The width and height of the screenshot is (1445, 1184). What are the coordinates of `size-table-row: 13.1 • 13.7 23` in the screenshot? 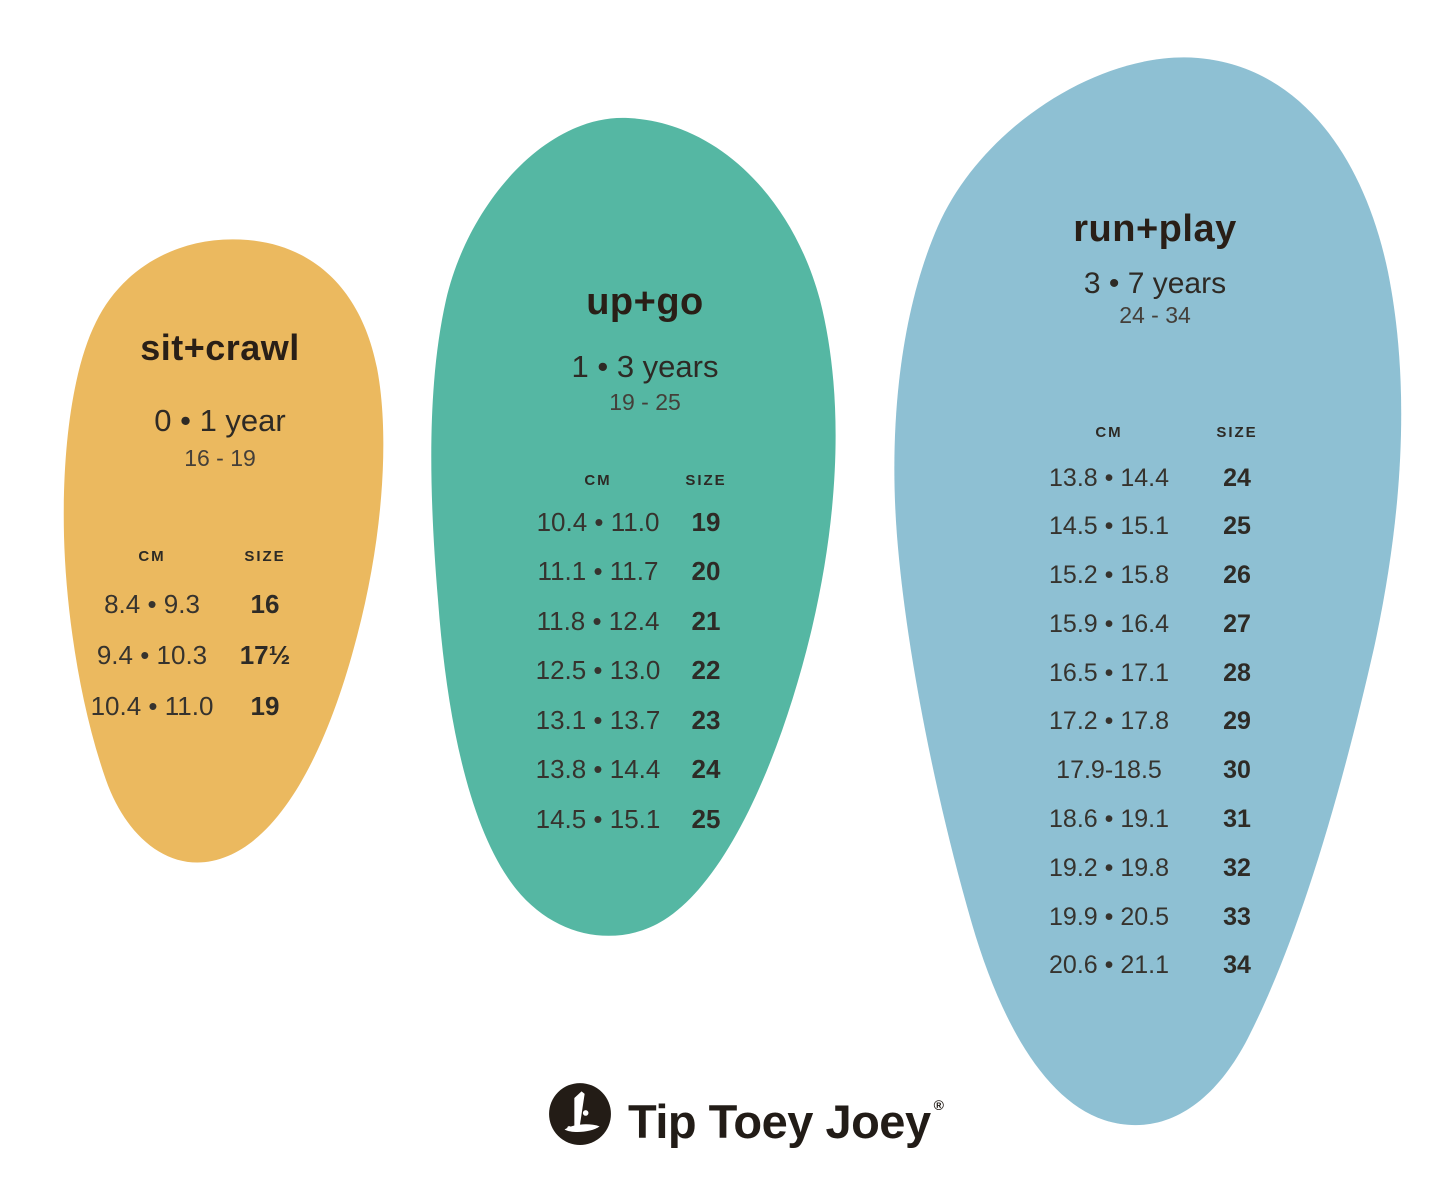 It's located at (645, 719).